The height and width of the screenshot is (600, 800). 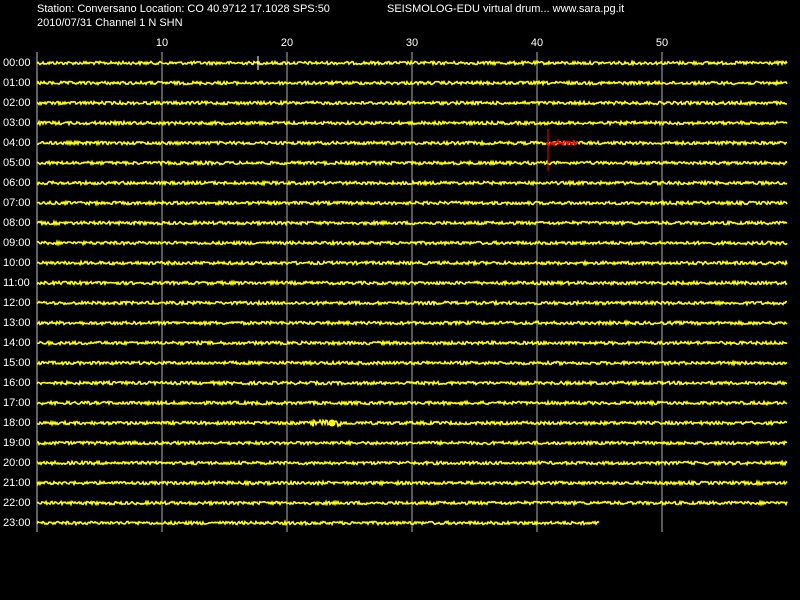 I want to click on row-label: 17:00, so click(x=17, y=403).